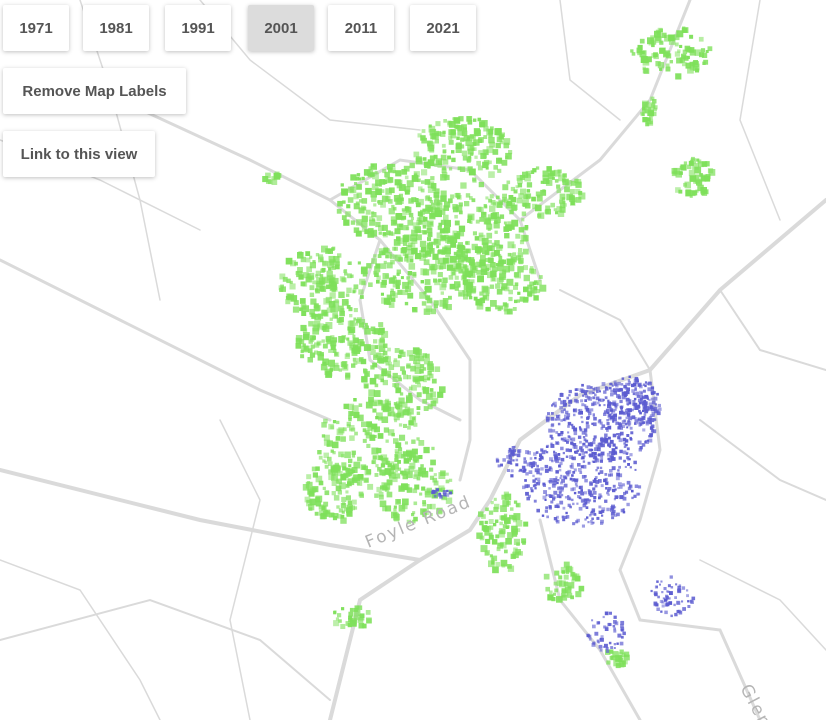 Image resolution: width=826 pixels, height=720 pixels. I want to click on road, so click(246, 515).